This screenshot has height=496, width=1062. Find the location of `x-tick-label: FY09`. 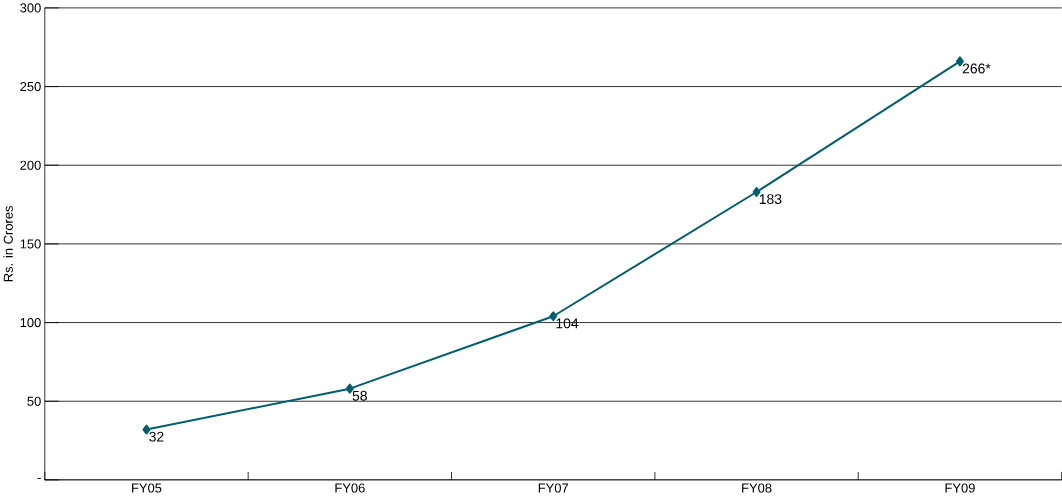

x-tick-label: FY09 is located at coordinates (960, 488).